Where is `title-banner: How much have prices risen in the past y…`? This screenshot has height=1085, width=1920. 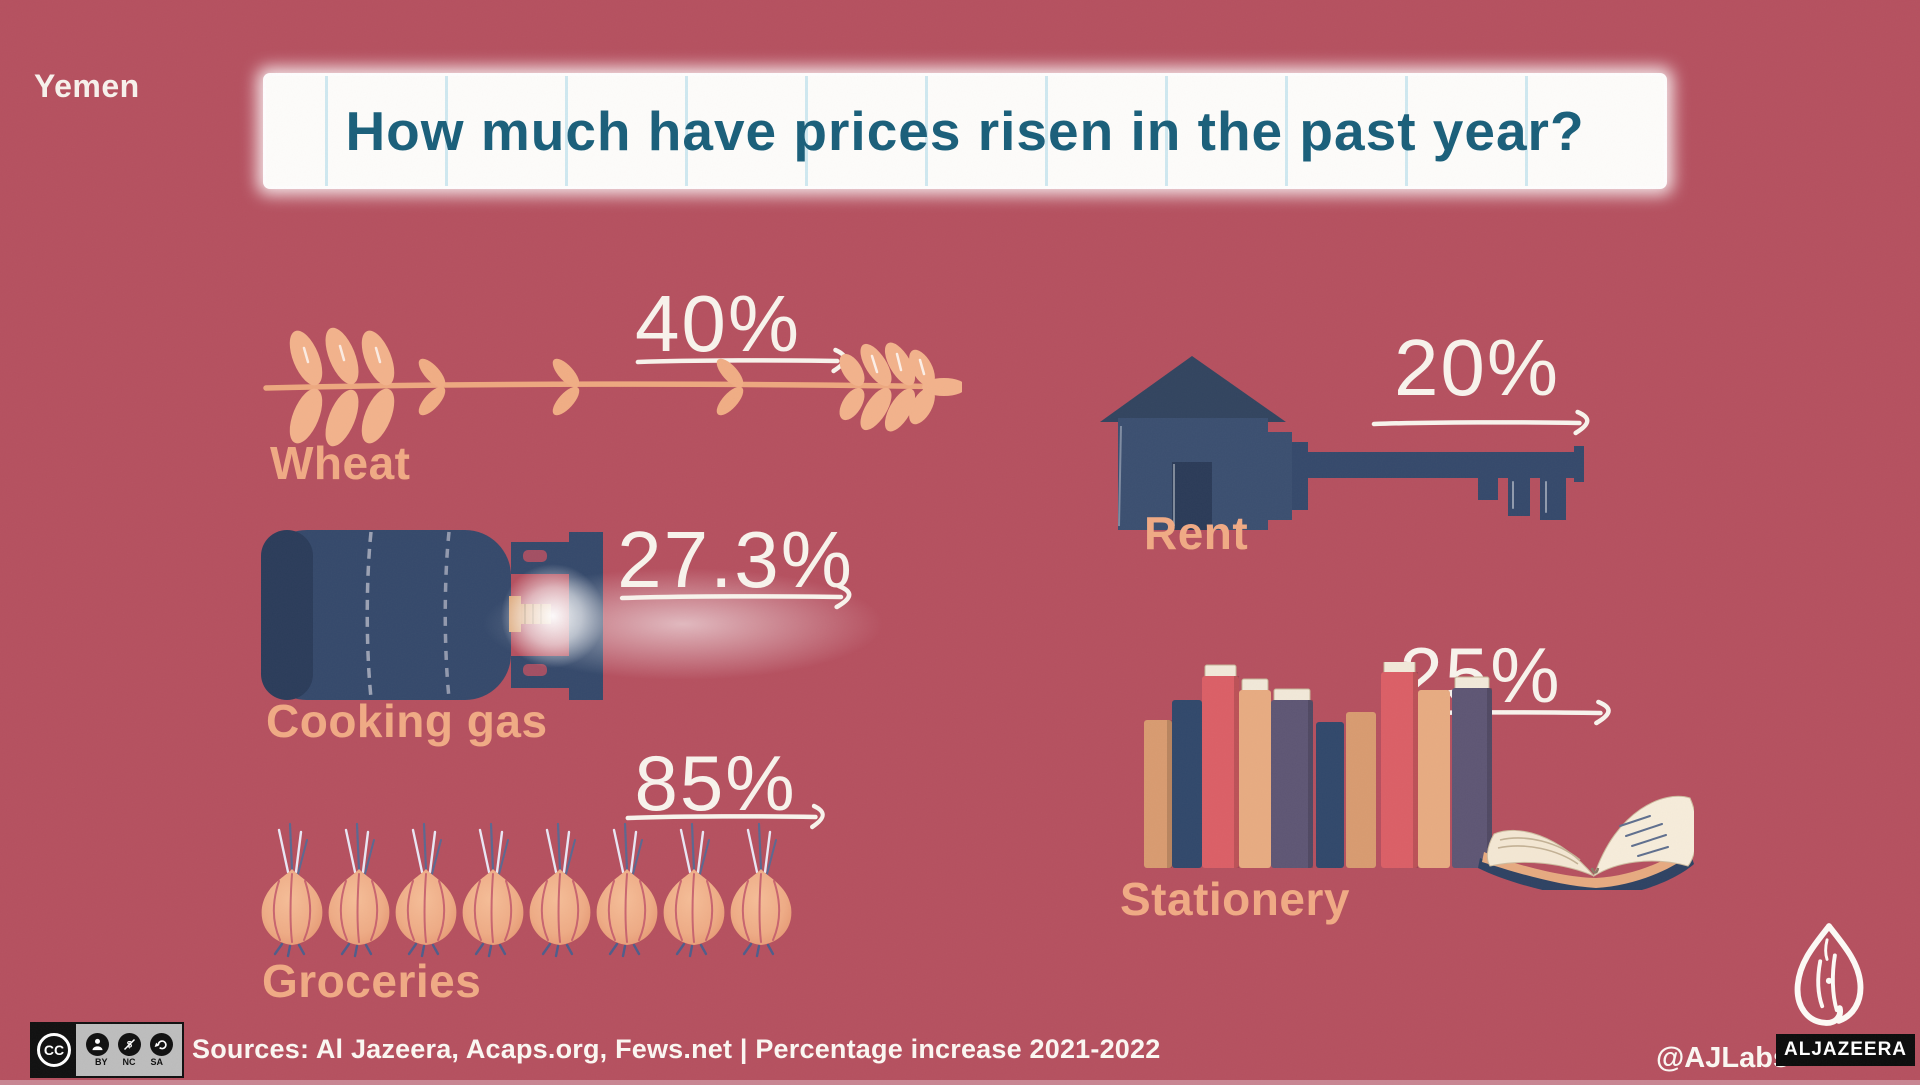
title-banner: How much have prices risen in the past y… is located at coordinates (965, 131).